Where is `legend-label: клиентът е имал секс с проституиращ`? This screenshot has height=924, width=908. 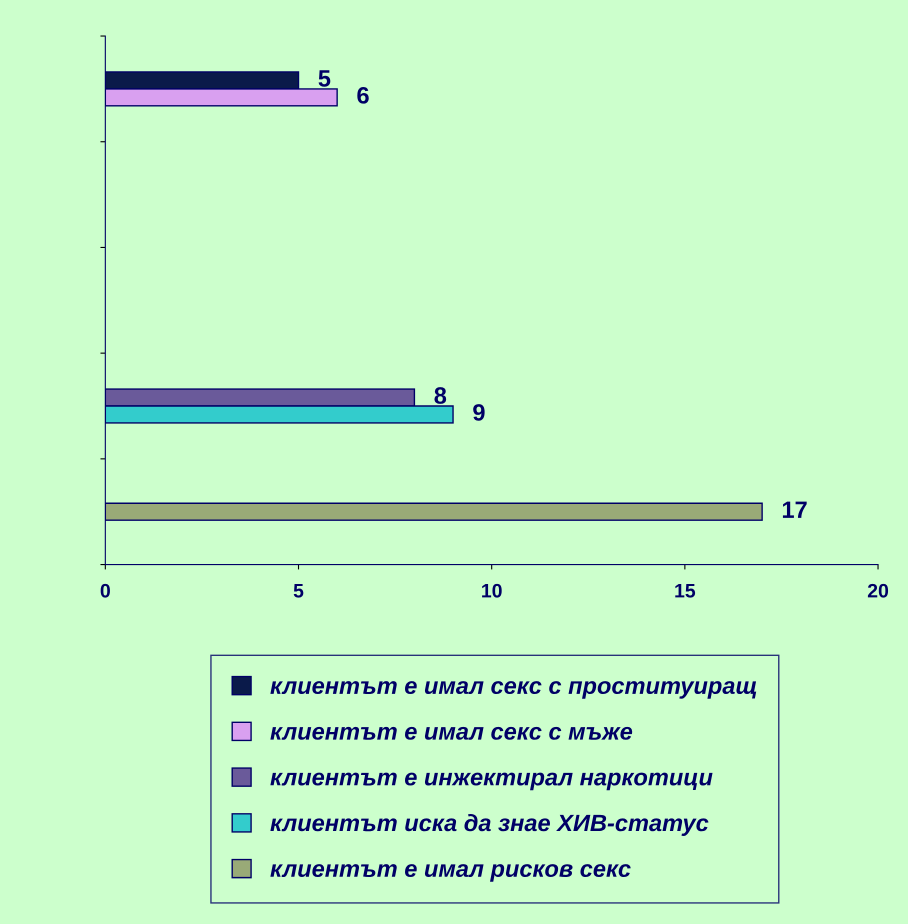 legend-label: клиентът е имал секс с проституиращ is located at coordinates (513, 690).